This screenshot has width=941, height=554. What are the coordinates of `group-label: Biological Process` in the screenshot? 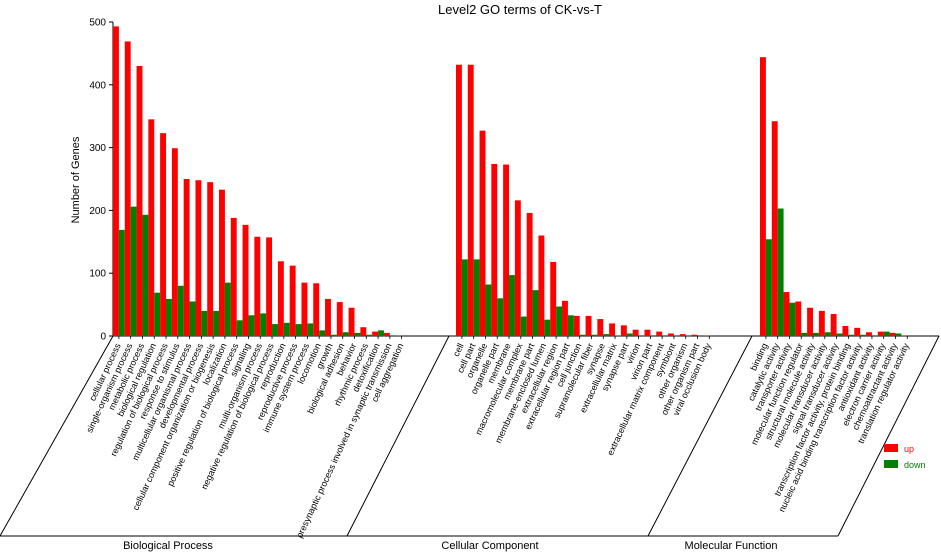 It's located at (168, 546).